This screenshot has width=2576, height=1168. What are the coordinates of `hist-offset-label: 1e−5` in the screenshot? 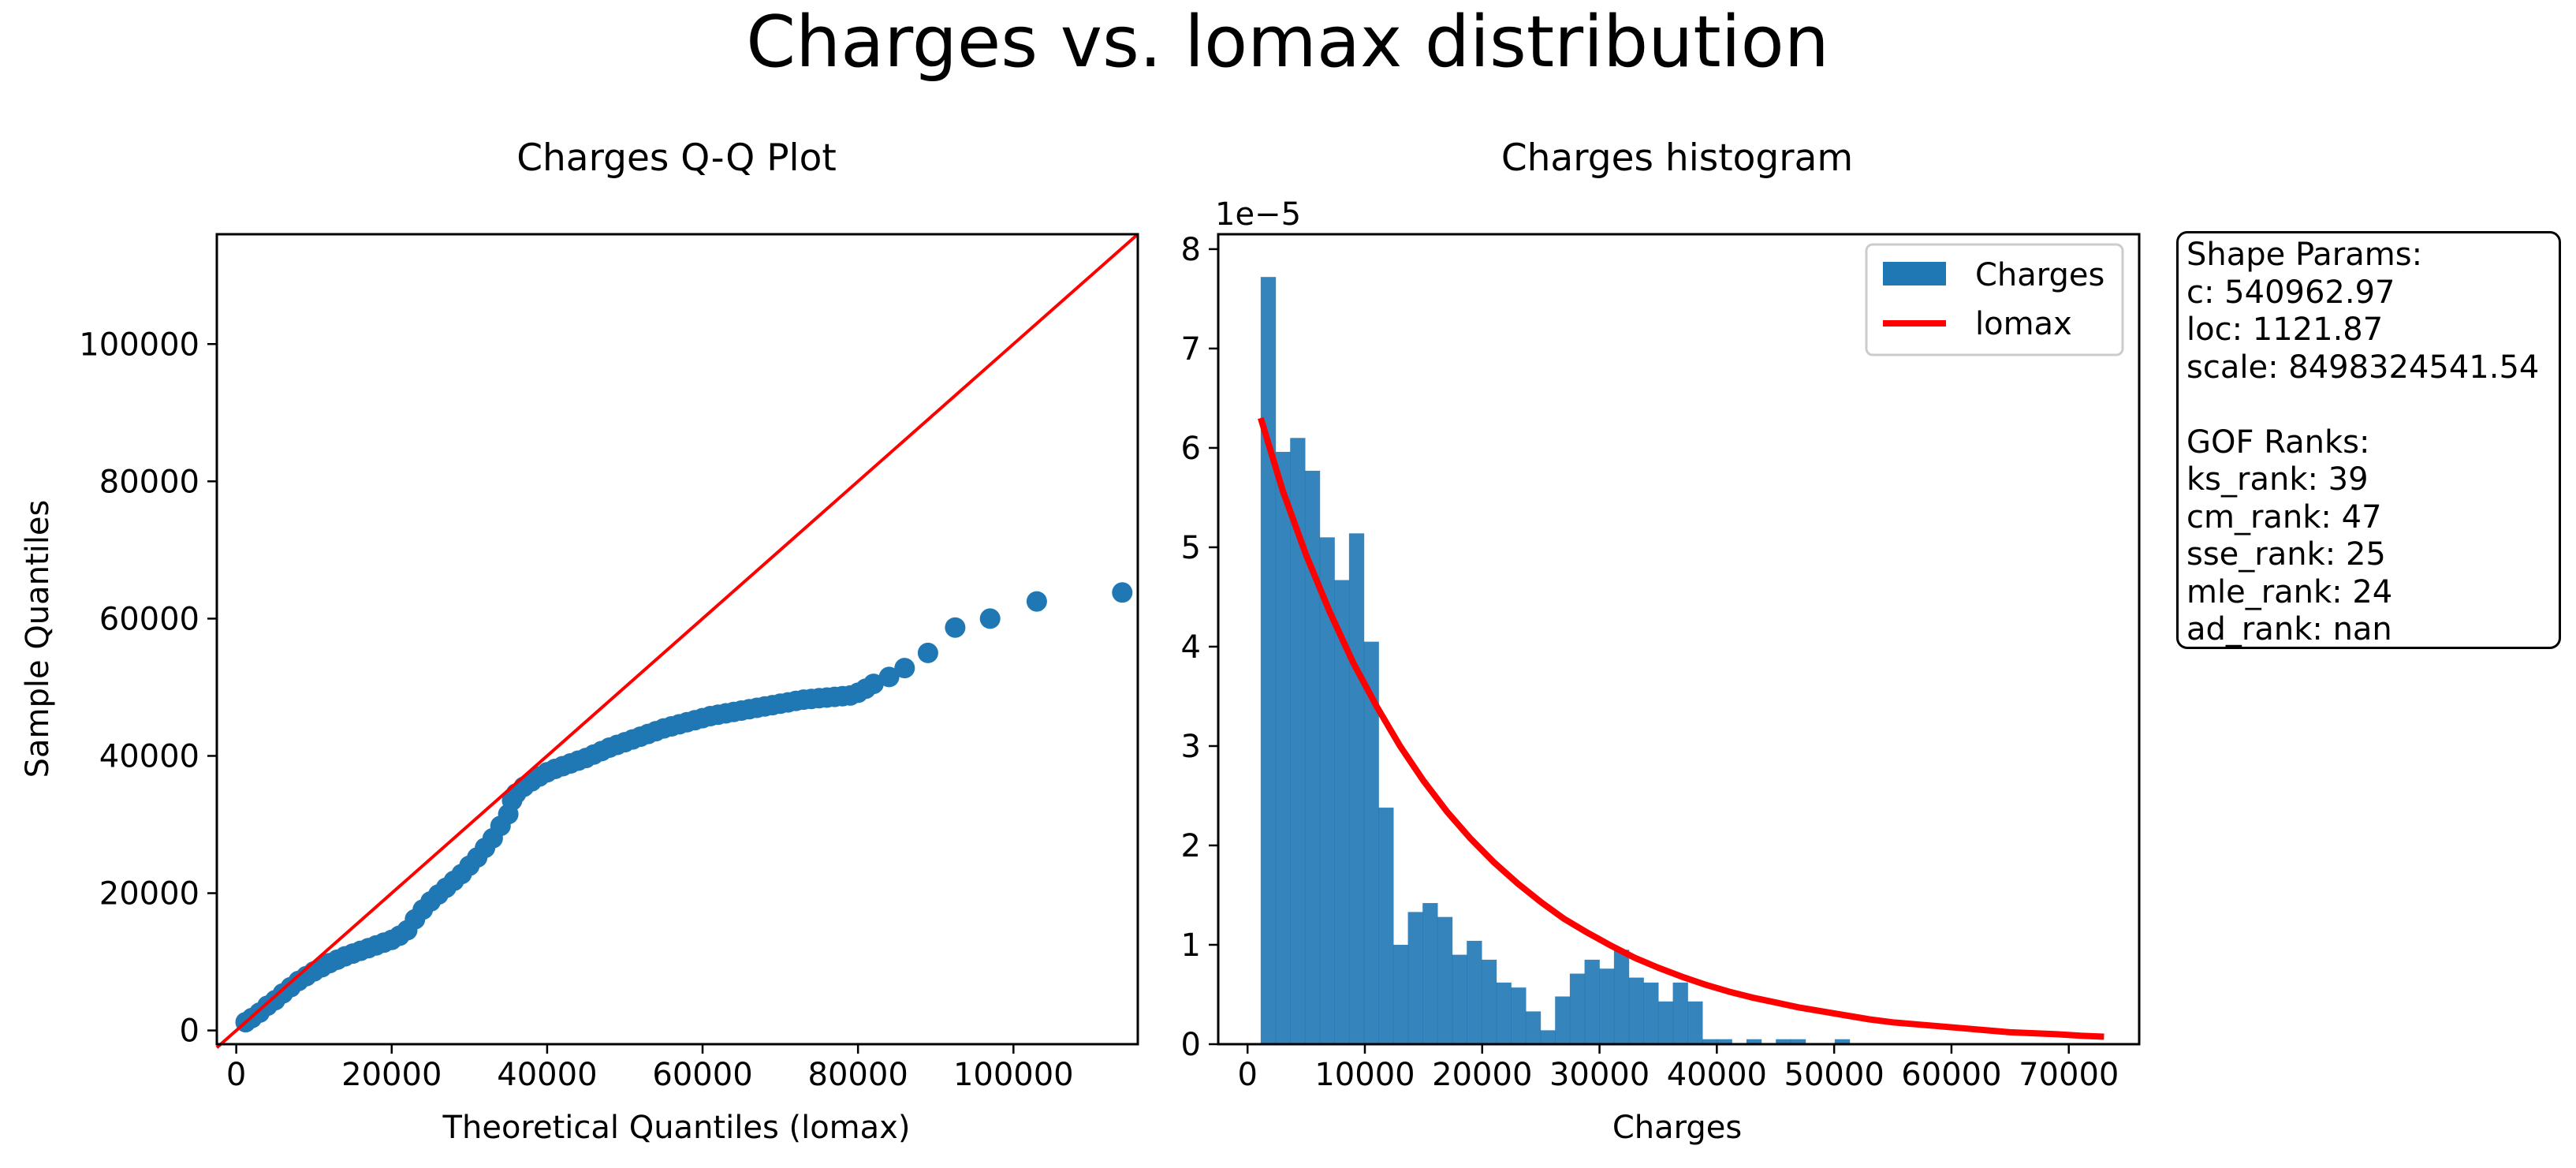 It's located at (1258, 214).